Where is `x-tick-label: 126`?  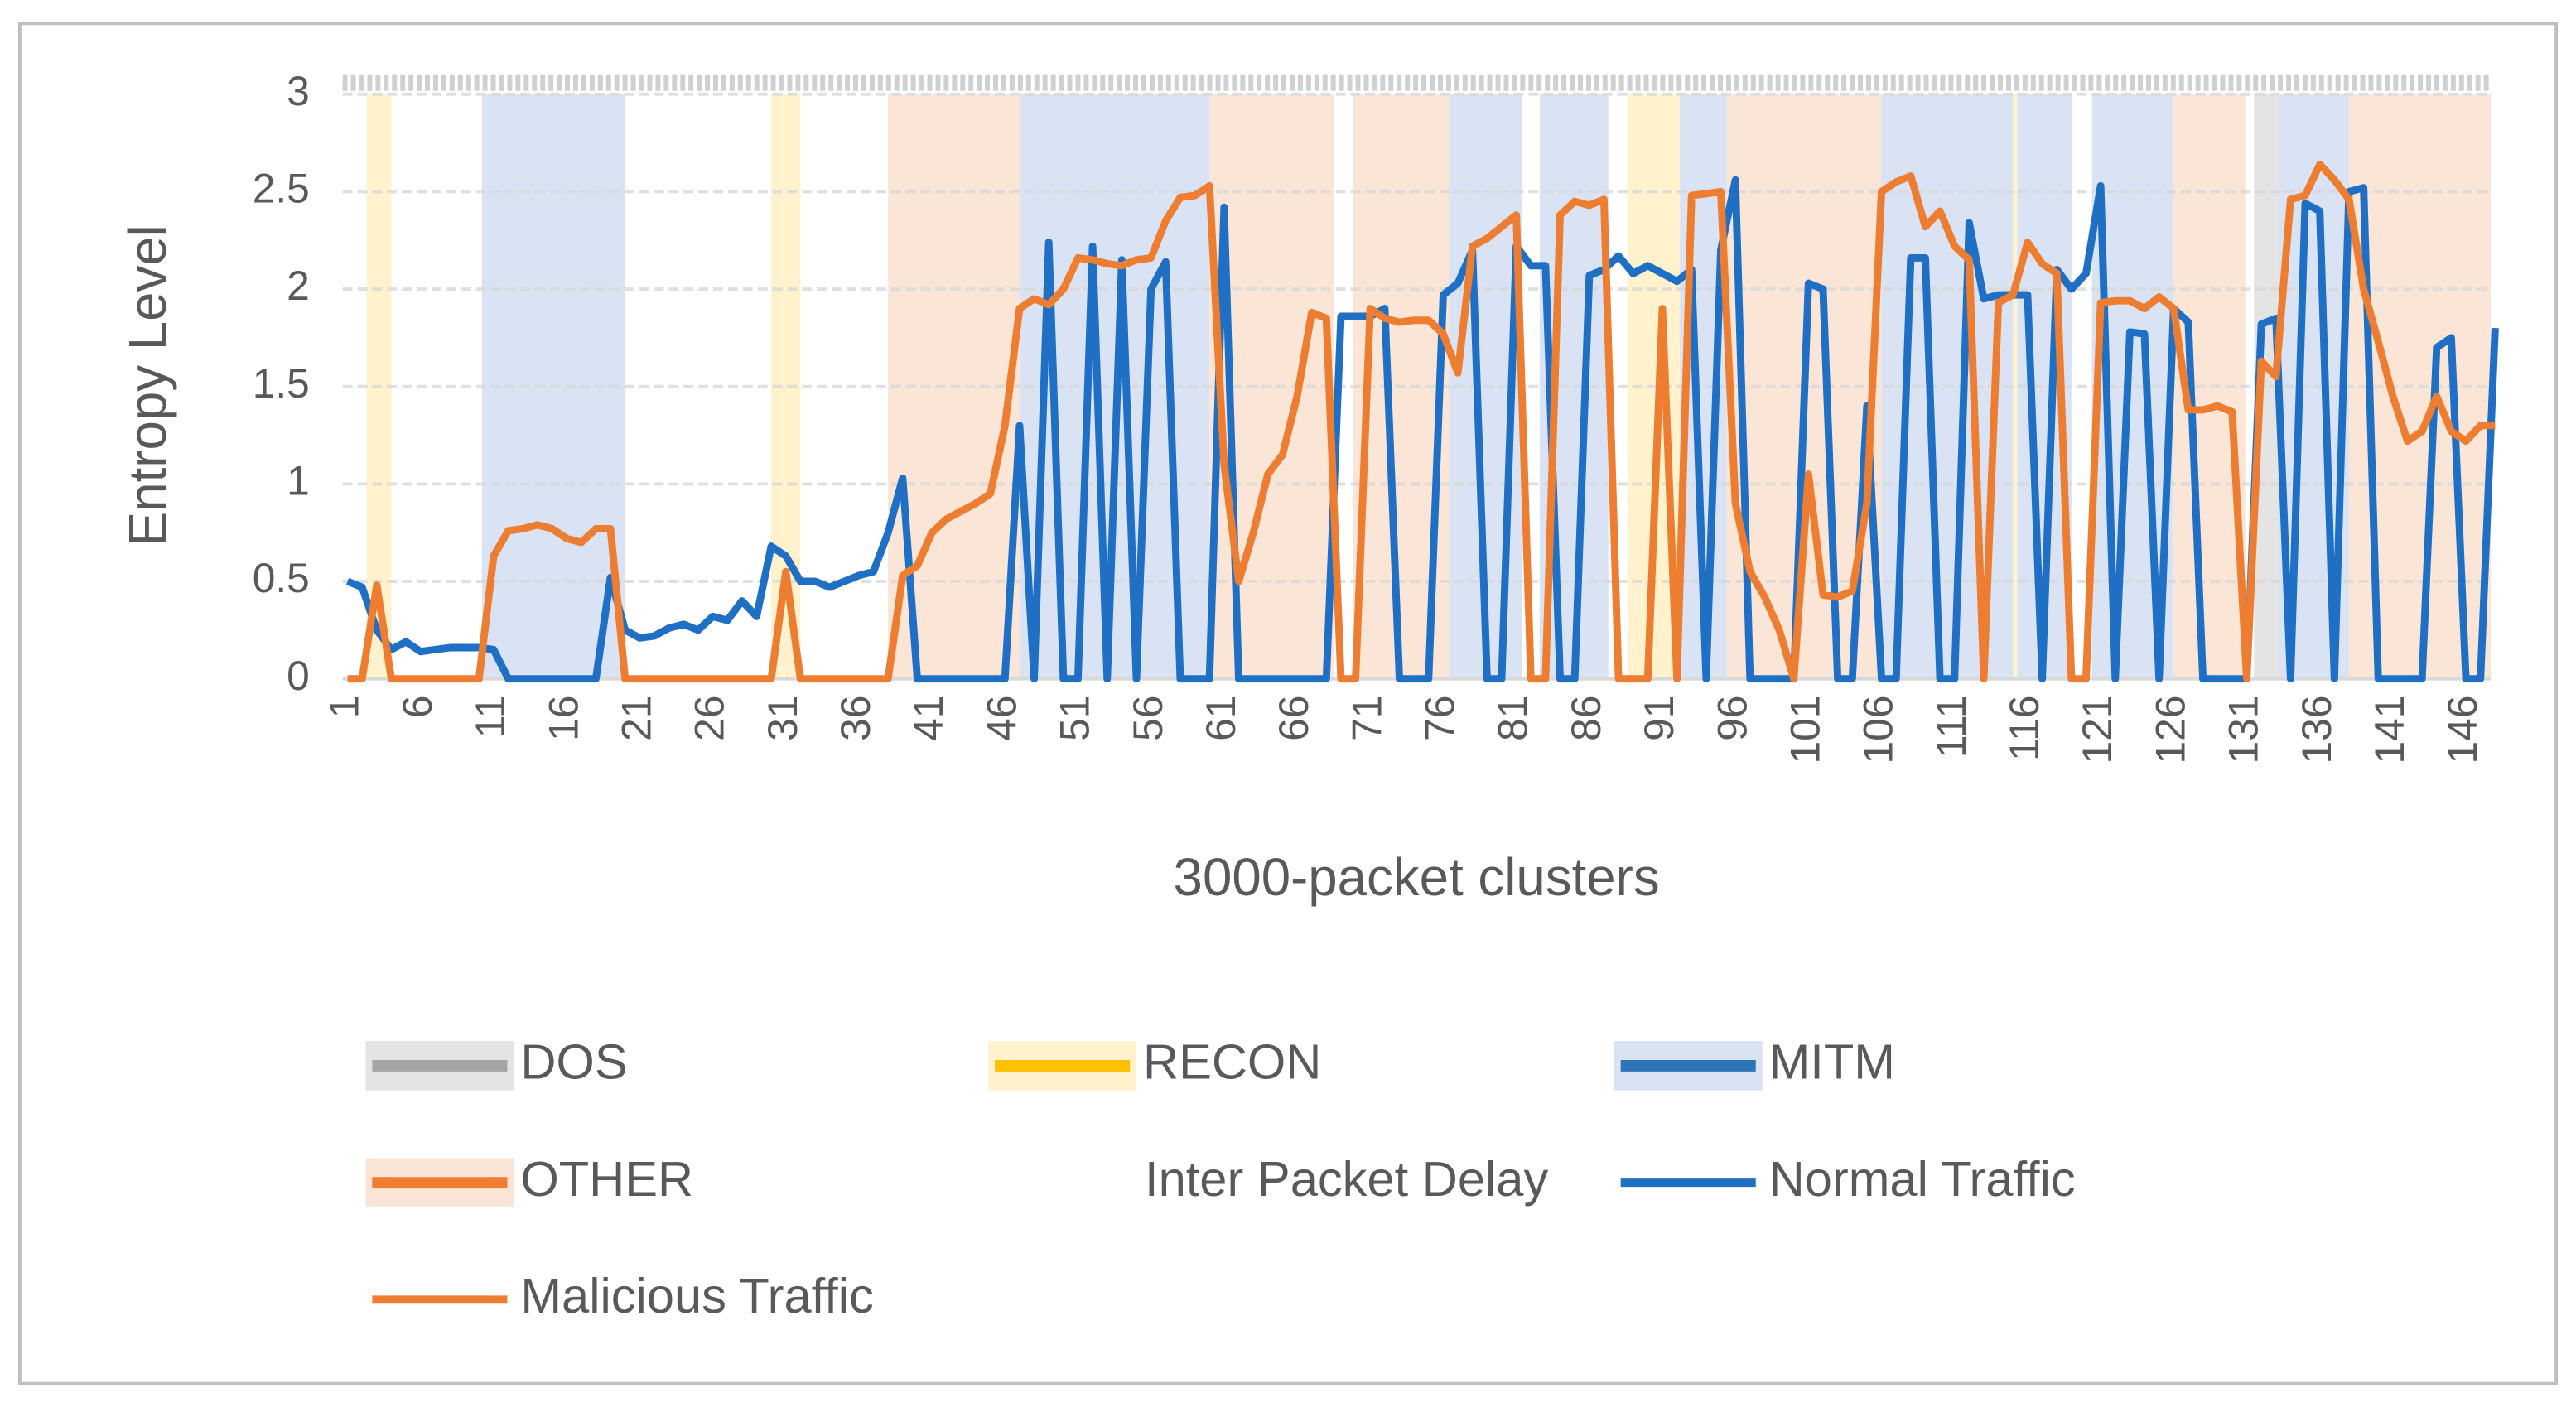
x-tick-label: 126 is located at coordinates (2170, 730).